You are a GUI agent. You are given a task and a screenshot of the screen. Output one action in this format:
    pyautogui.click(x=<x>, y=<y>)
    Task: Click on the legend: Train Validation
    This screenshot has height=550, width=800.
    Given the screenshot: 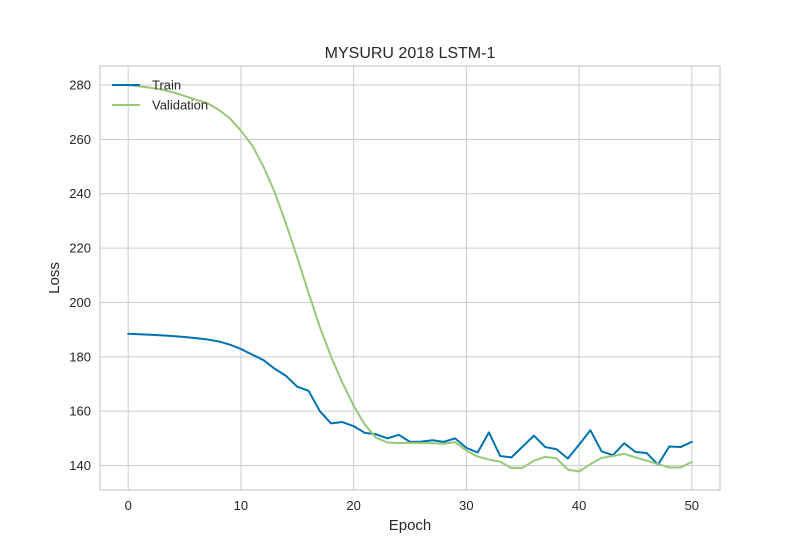 What is the action you would take?
    pyautogui.click(x=160, y=95)
    